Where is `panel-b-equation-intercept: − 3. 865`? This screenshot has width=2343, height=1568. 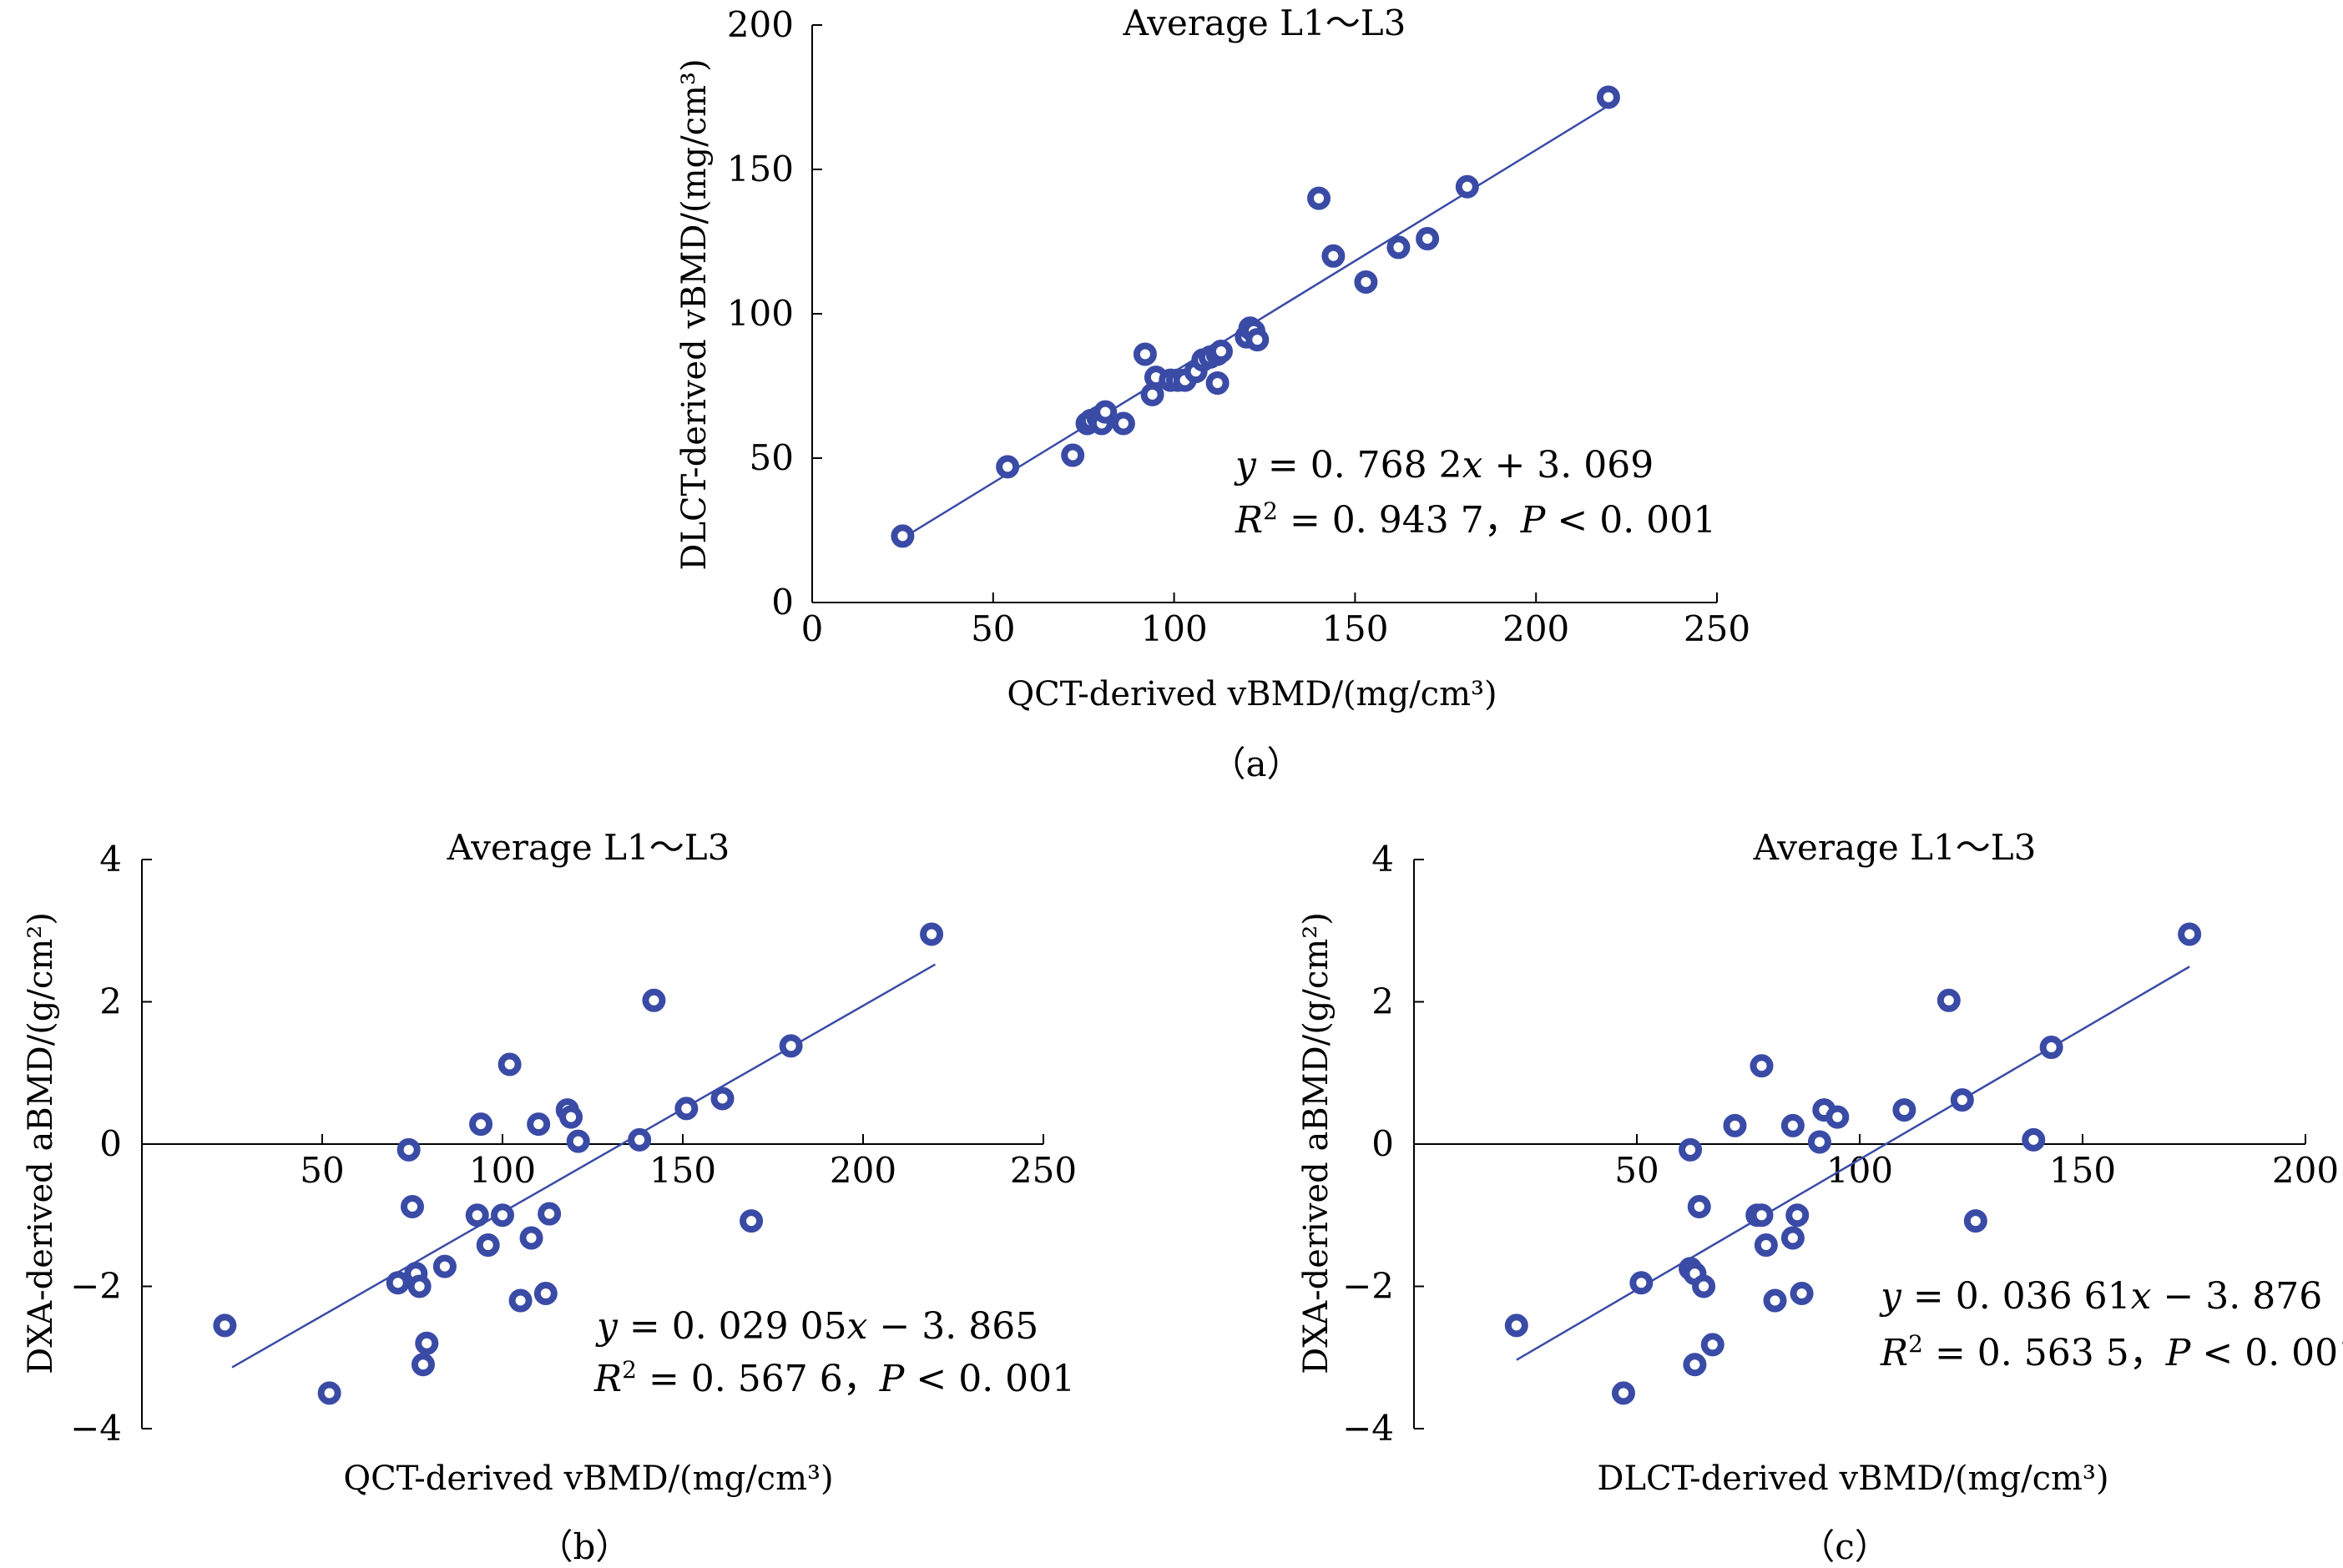 panel-b-equation-intercept: − 3. 865 is located at coordinates (952, 1326).